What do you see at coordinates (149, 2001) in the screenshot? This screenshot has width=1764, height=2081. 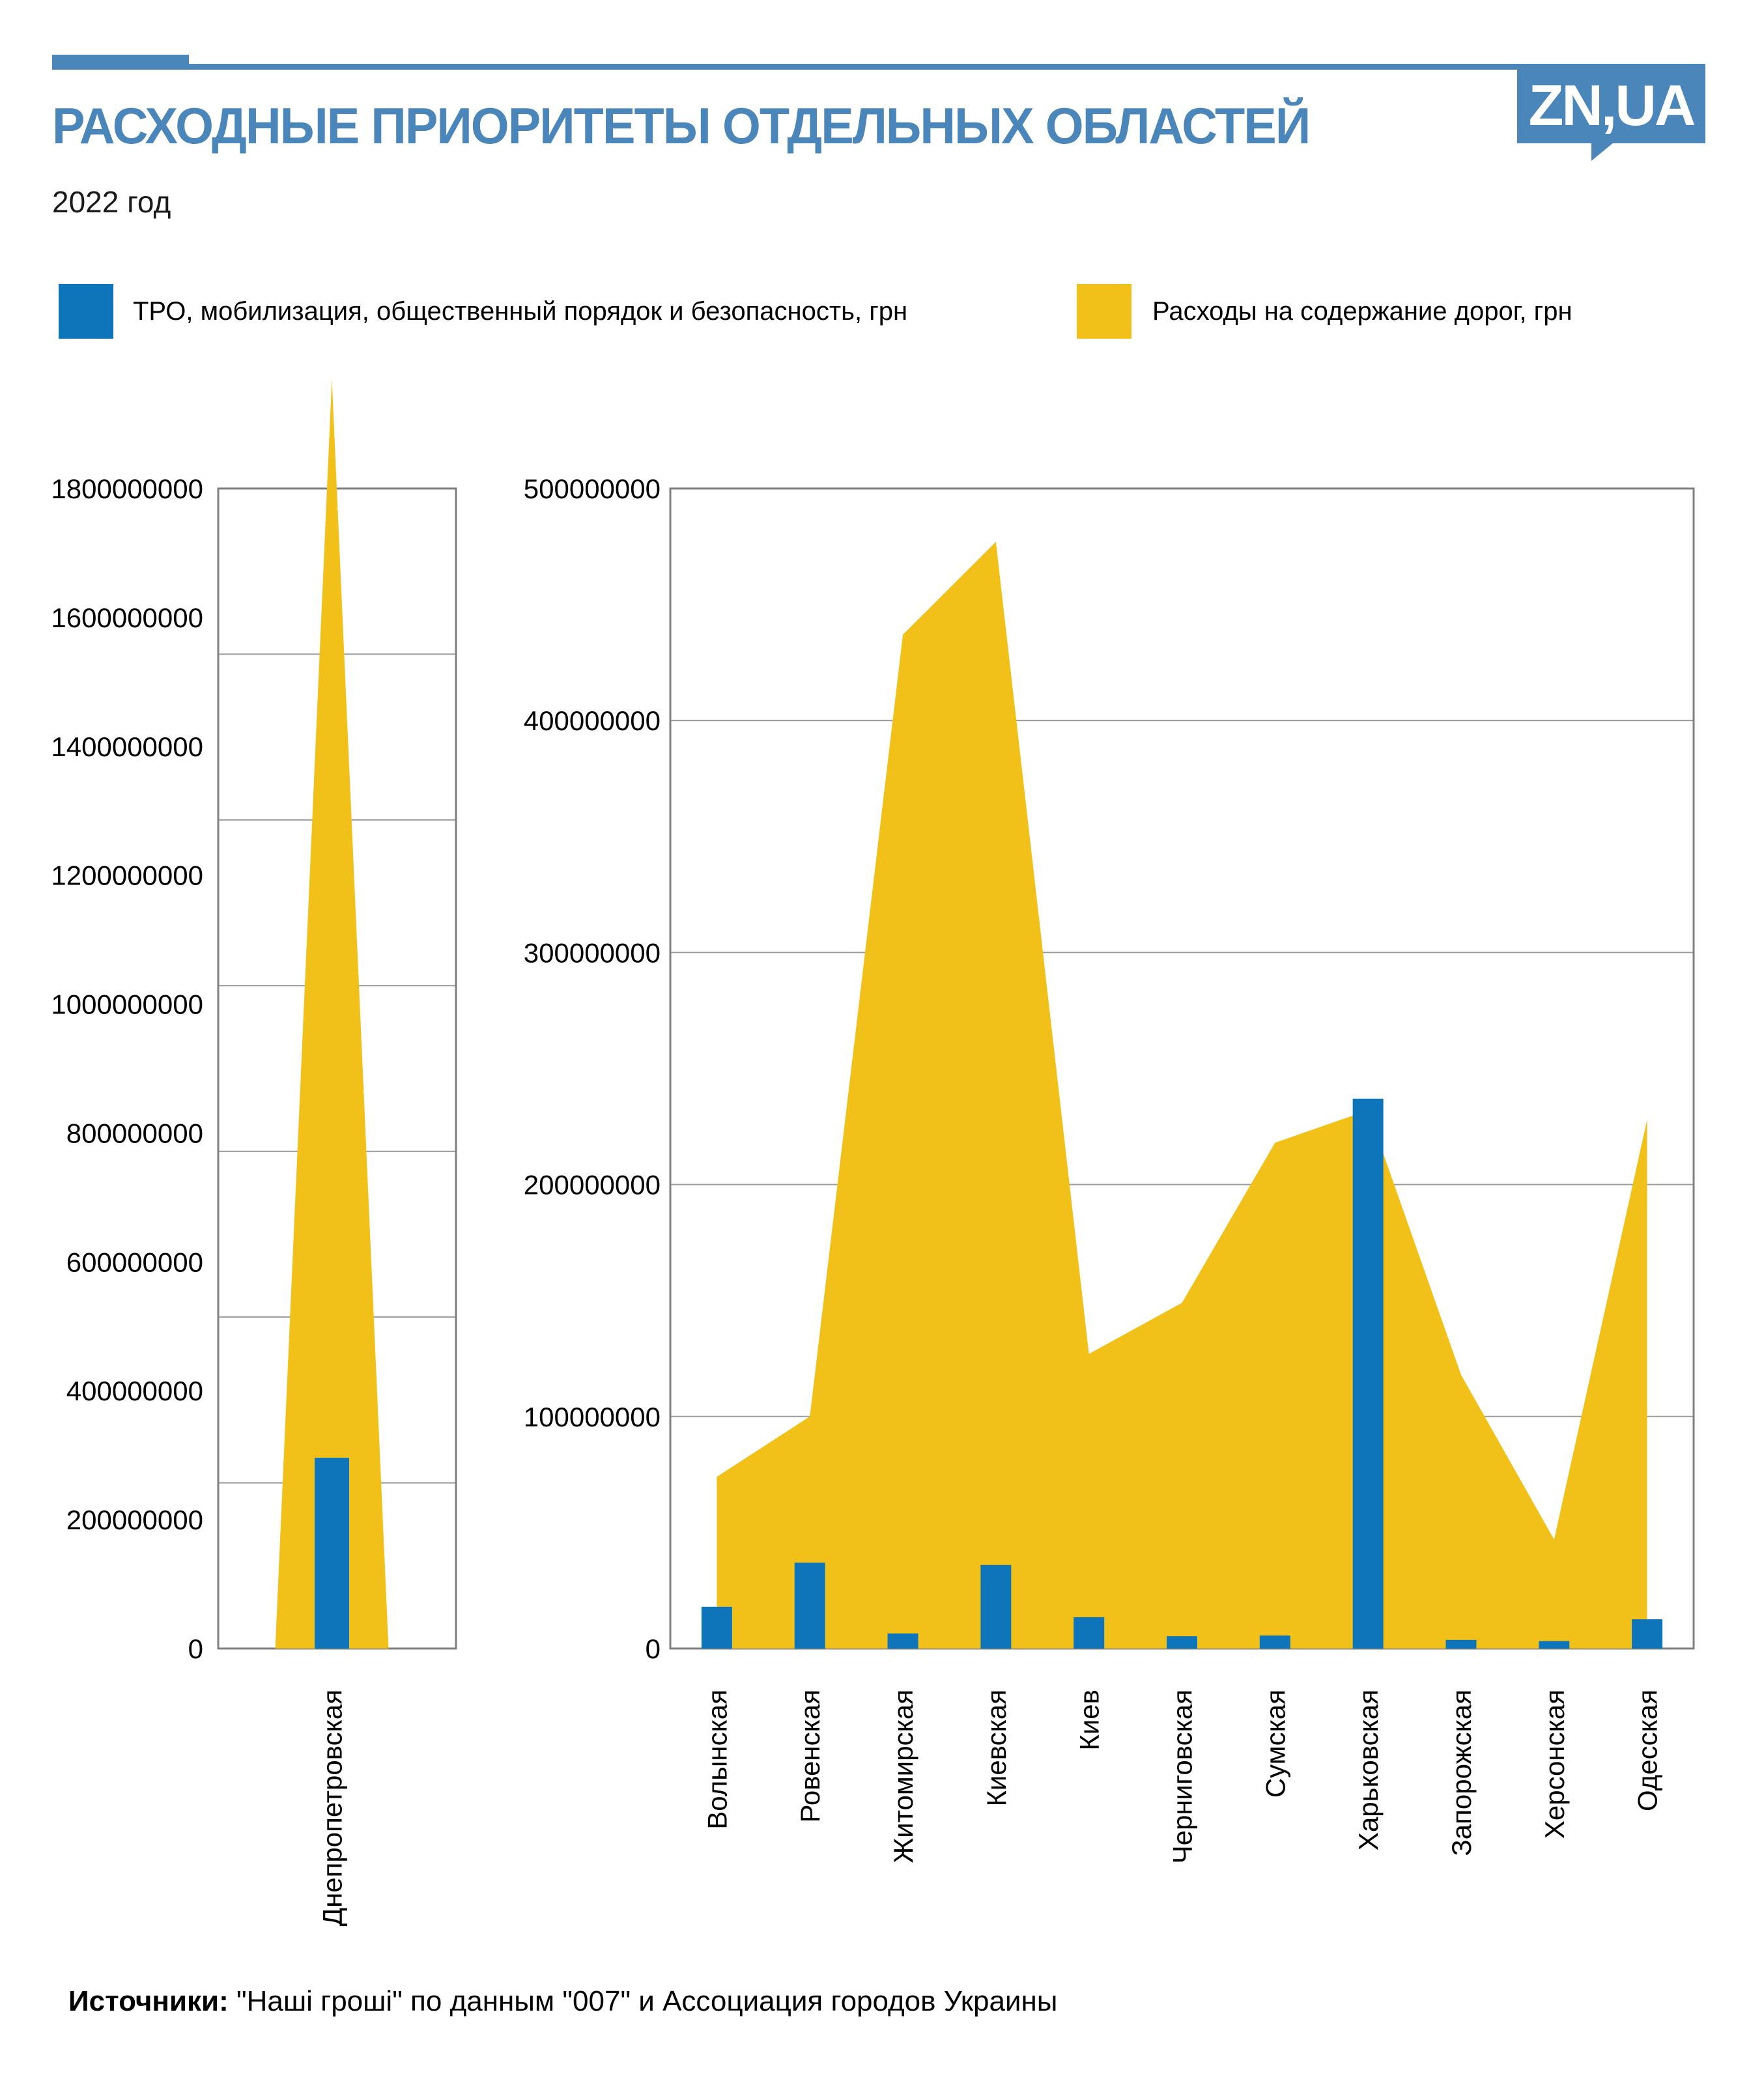 I see `source-label: Источники:` at bounding box center [149, 2001].